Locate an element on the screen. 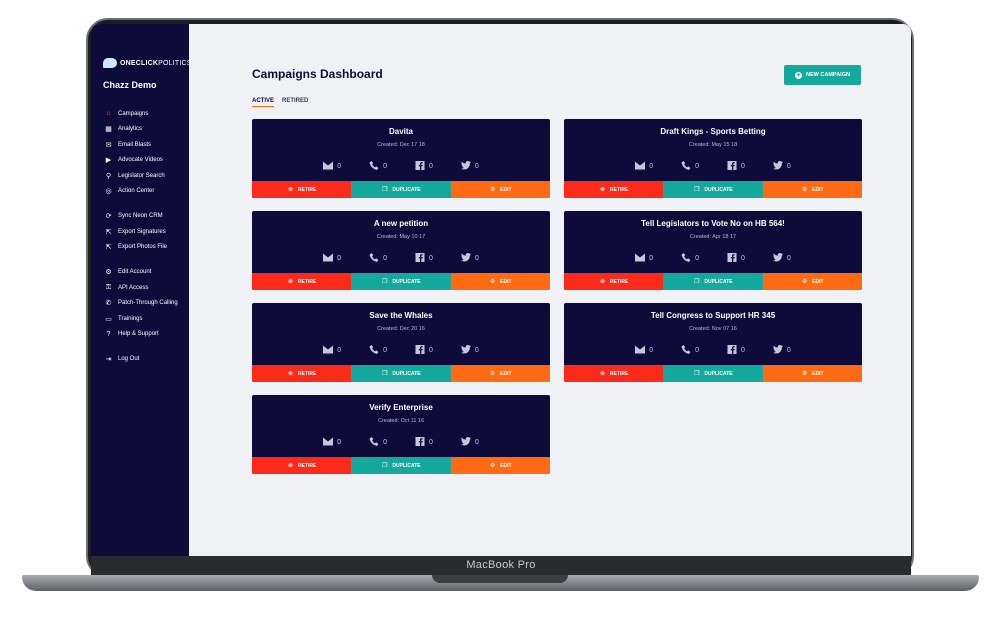 This screenshot has width=1000, height=625. page-title: Campaigns Dashboard is located at coordinates (317, 74).